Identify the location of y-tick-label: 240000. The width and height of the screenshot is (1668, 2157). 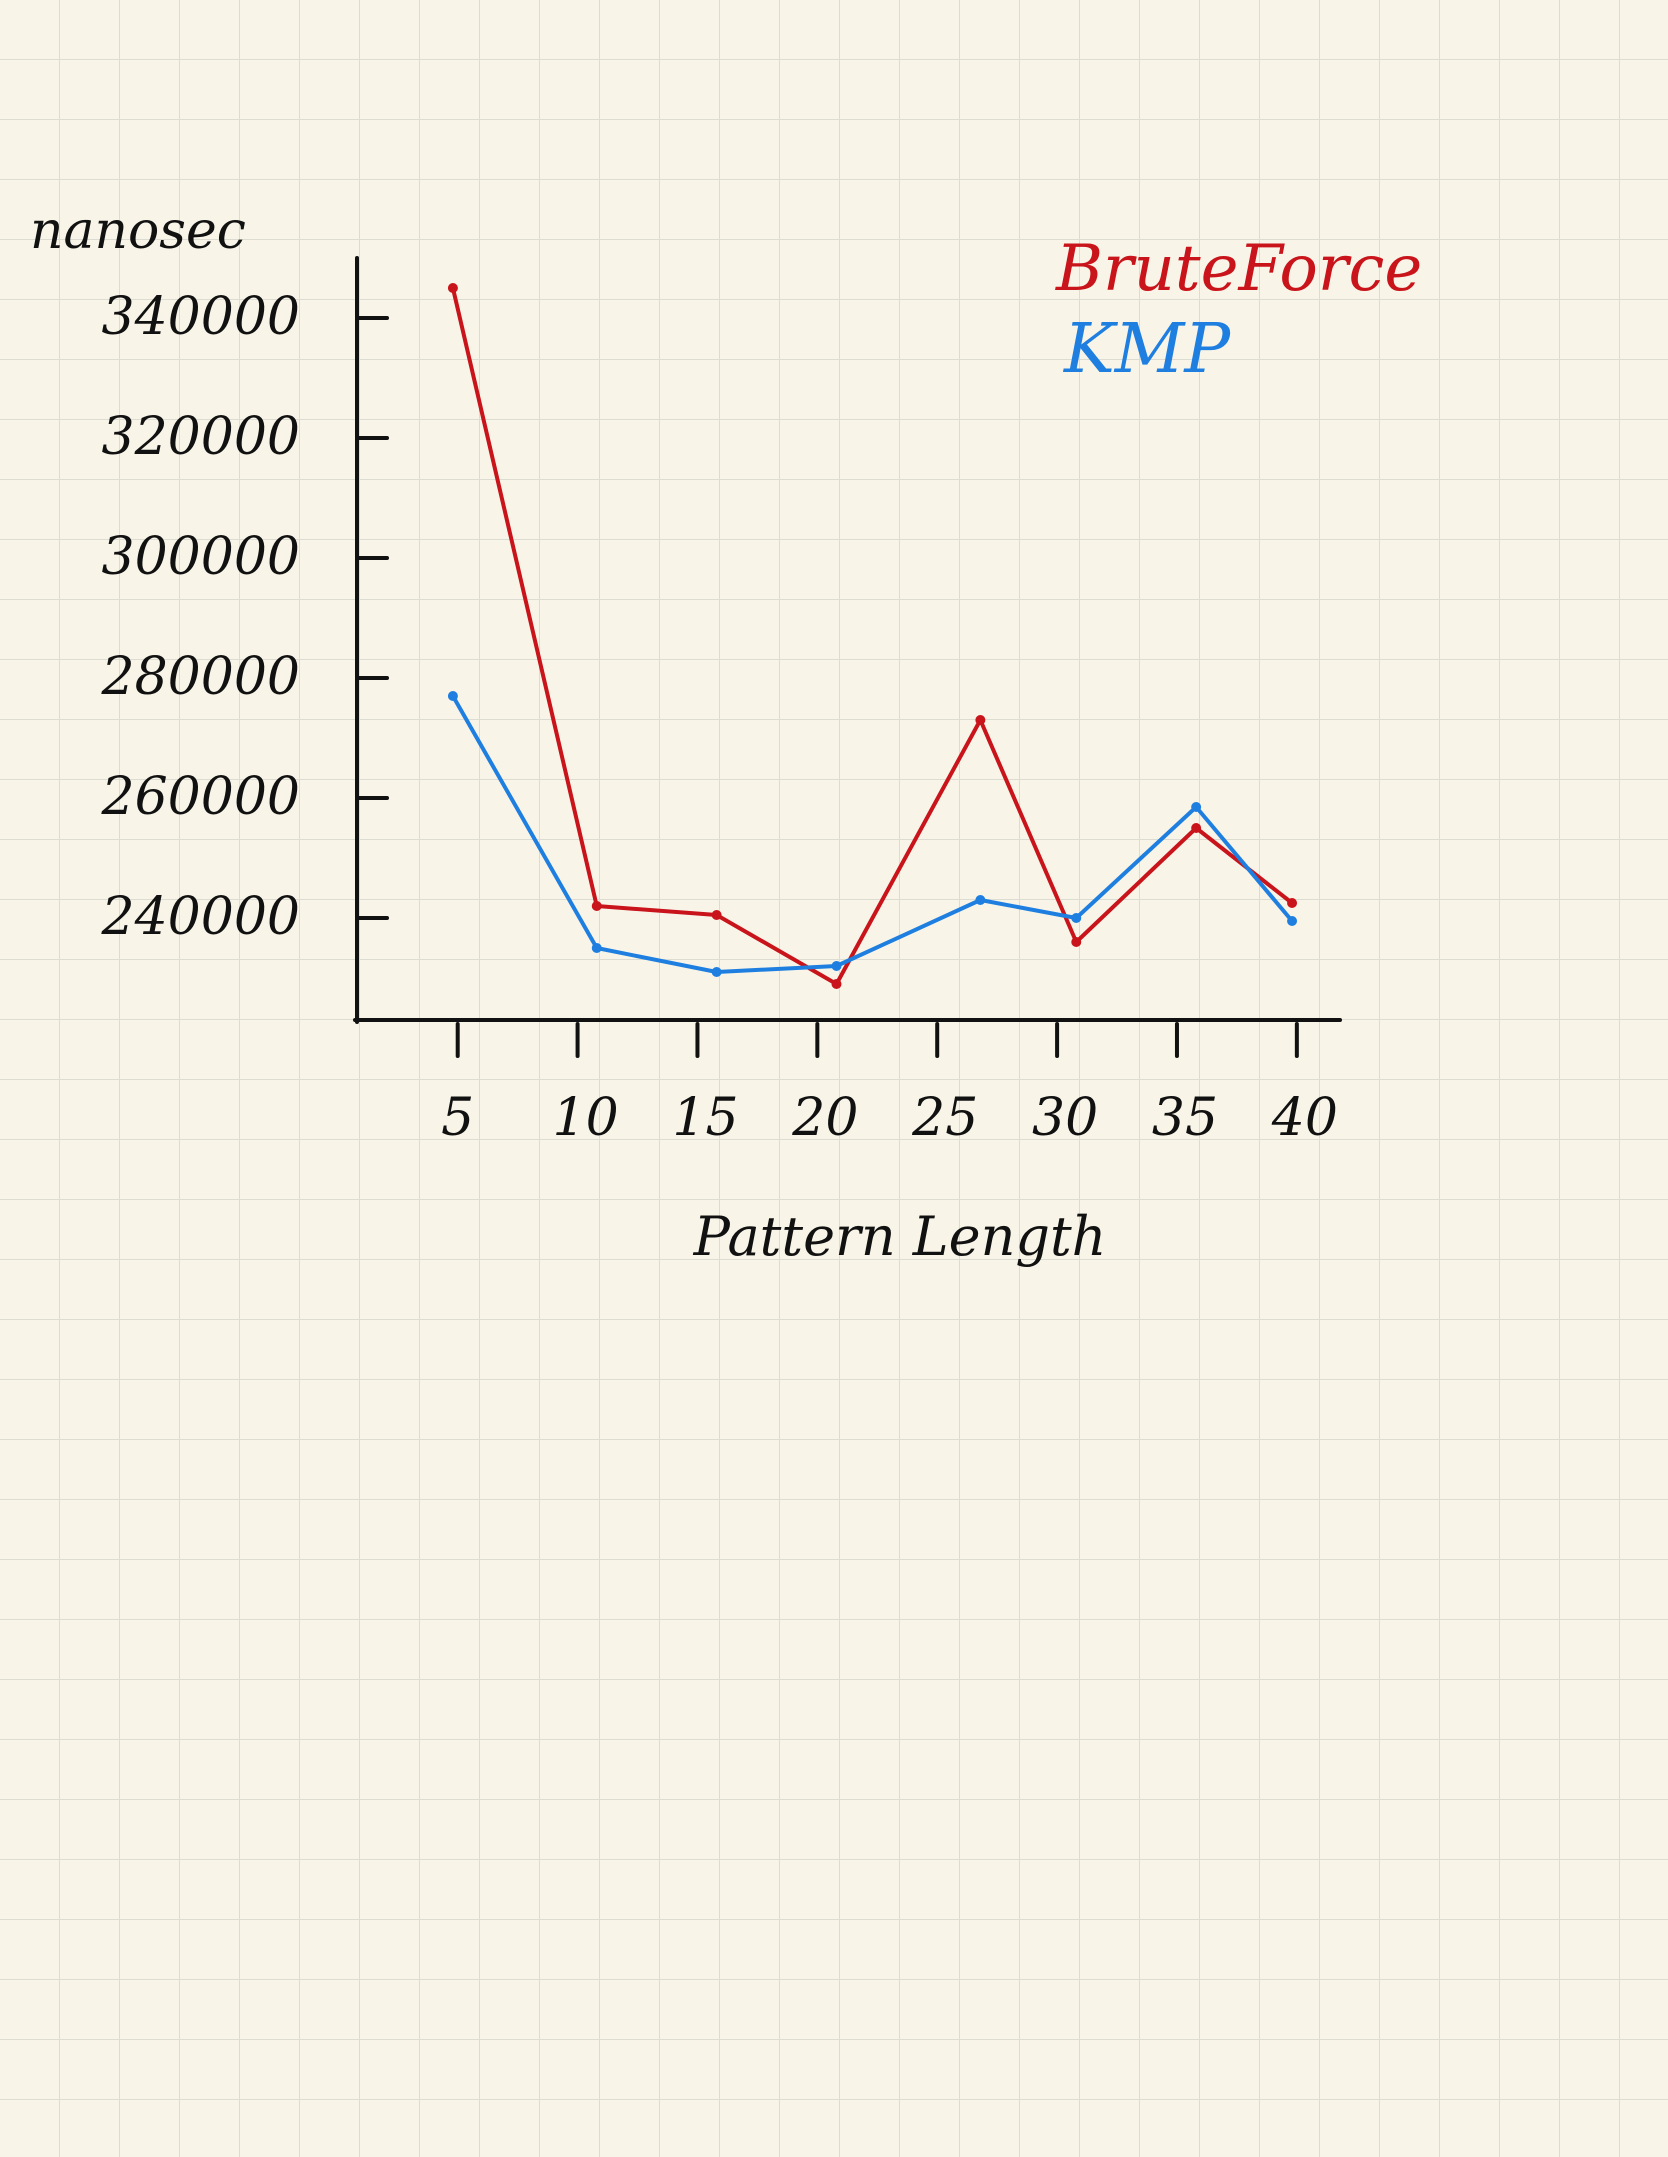
(200, 917).